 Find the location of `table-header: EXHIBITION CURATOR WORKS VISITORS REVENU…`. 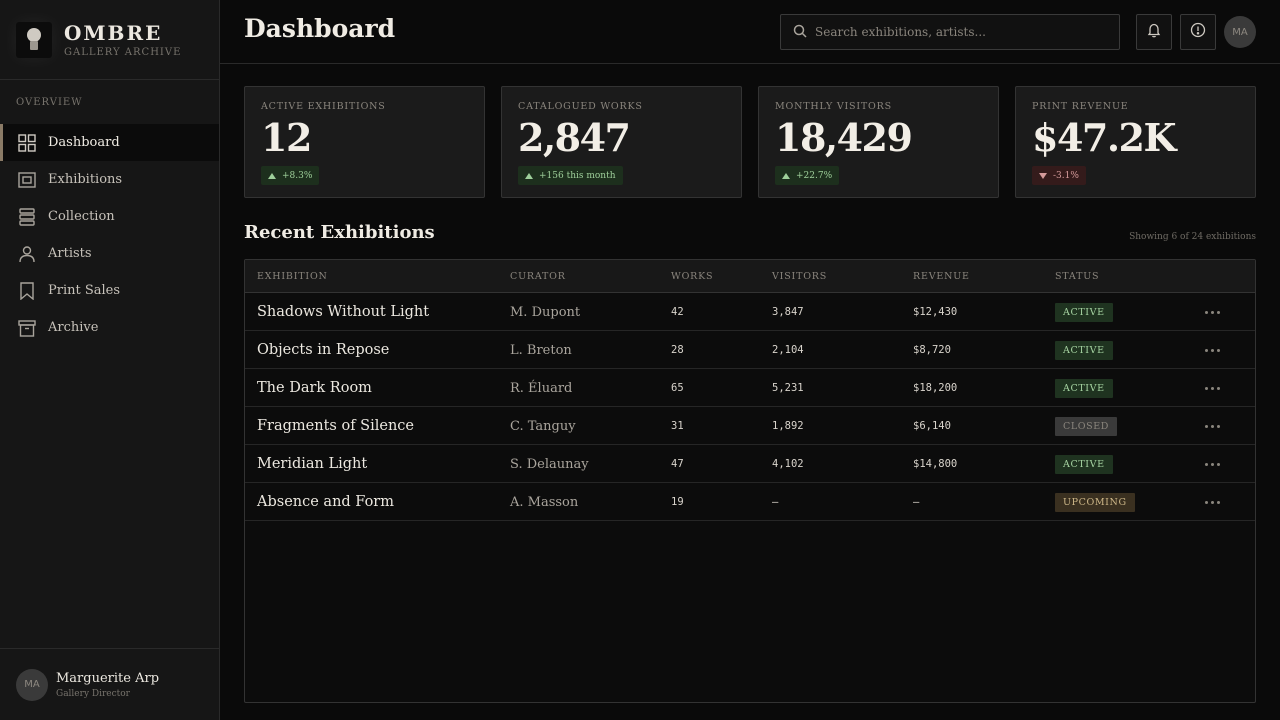

table-header: EXHIBITION CURATOR WORKS VISITORS REVENU… is located at coordinates (750, 276).